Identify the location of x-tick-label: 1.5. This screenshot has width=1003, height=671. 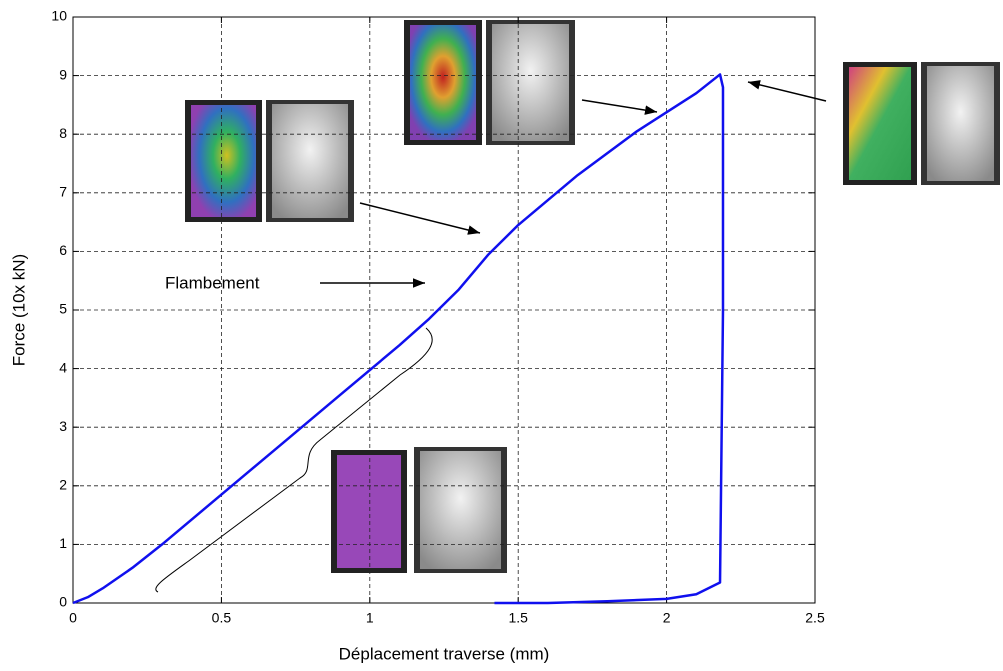
(518, 618).